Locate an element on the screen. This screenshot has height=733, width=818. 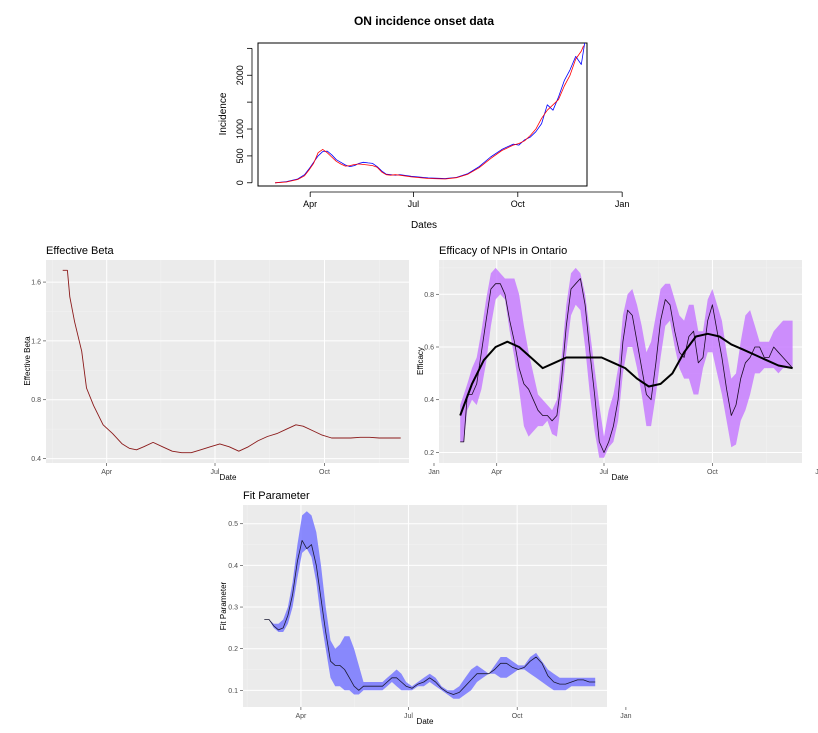
incidence-x-tick-label: Oct is located at coordinates (518, 204).